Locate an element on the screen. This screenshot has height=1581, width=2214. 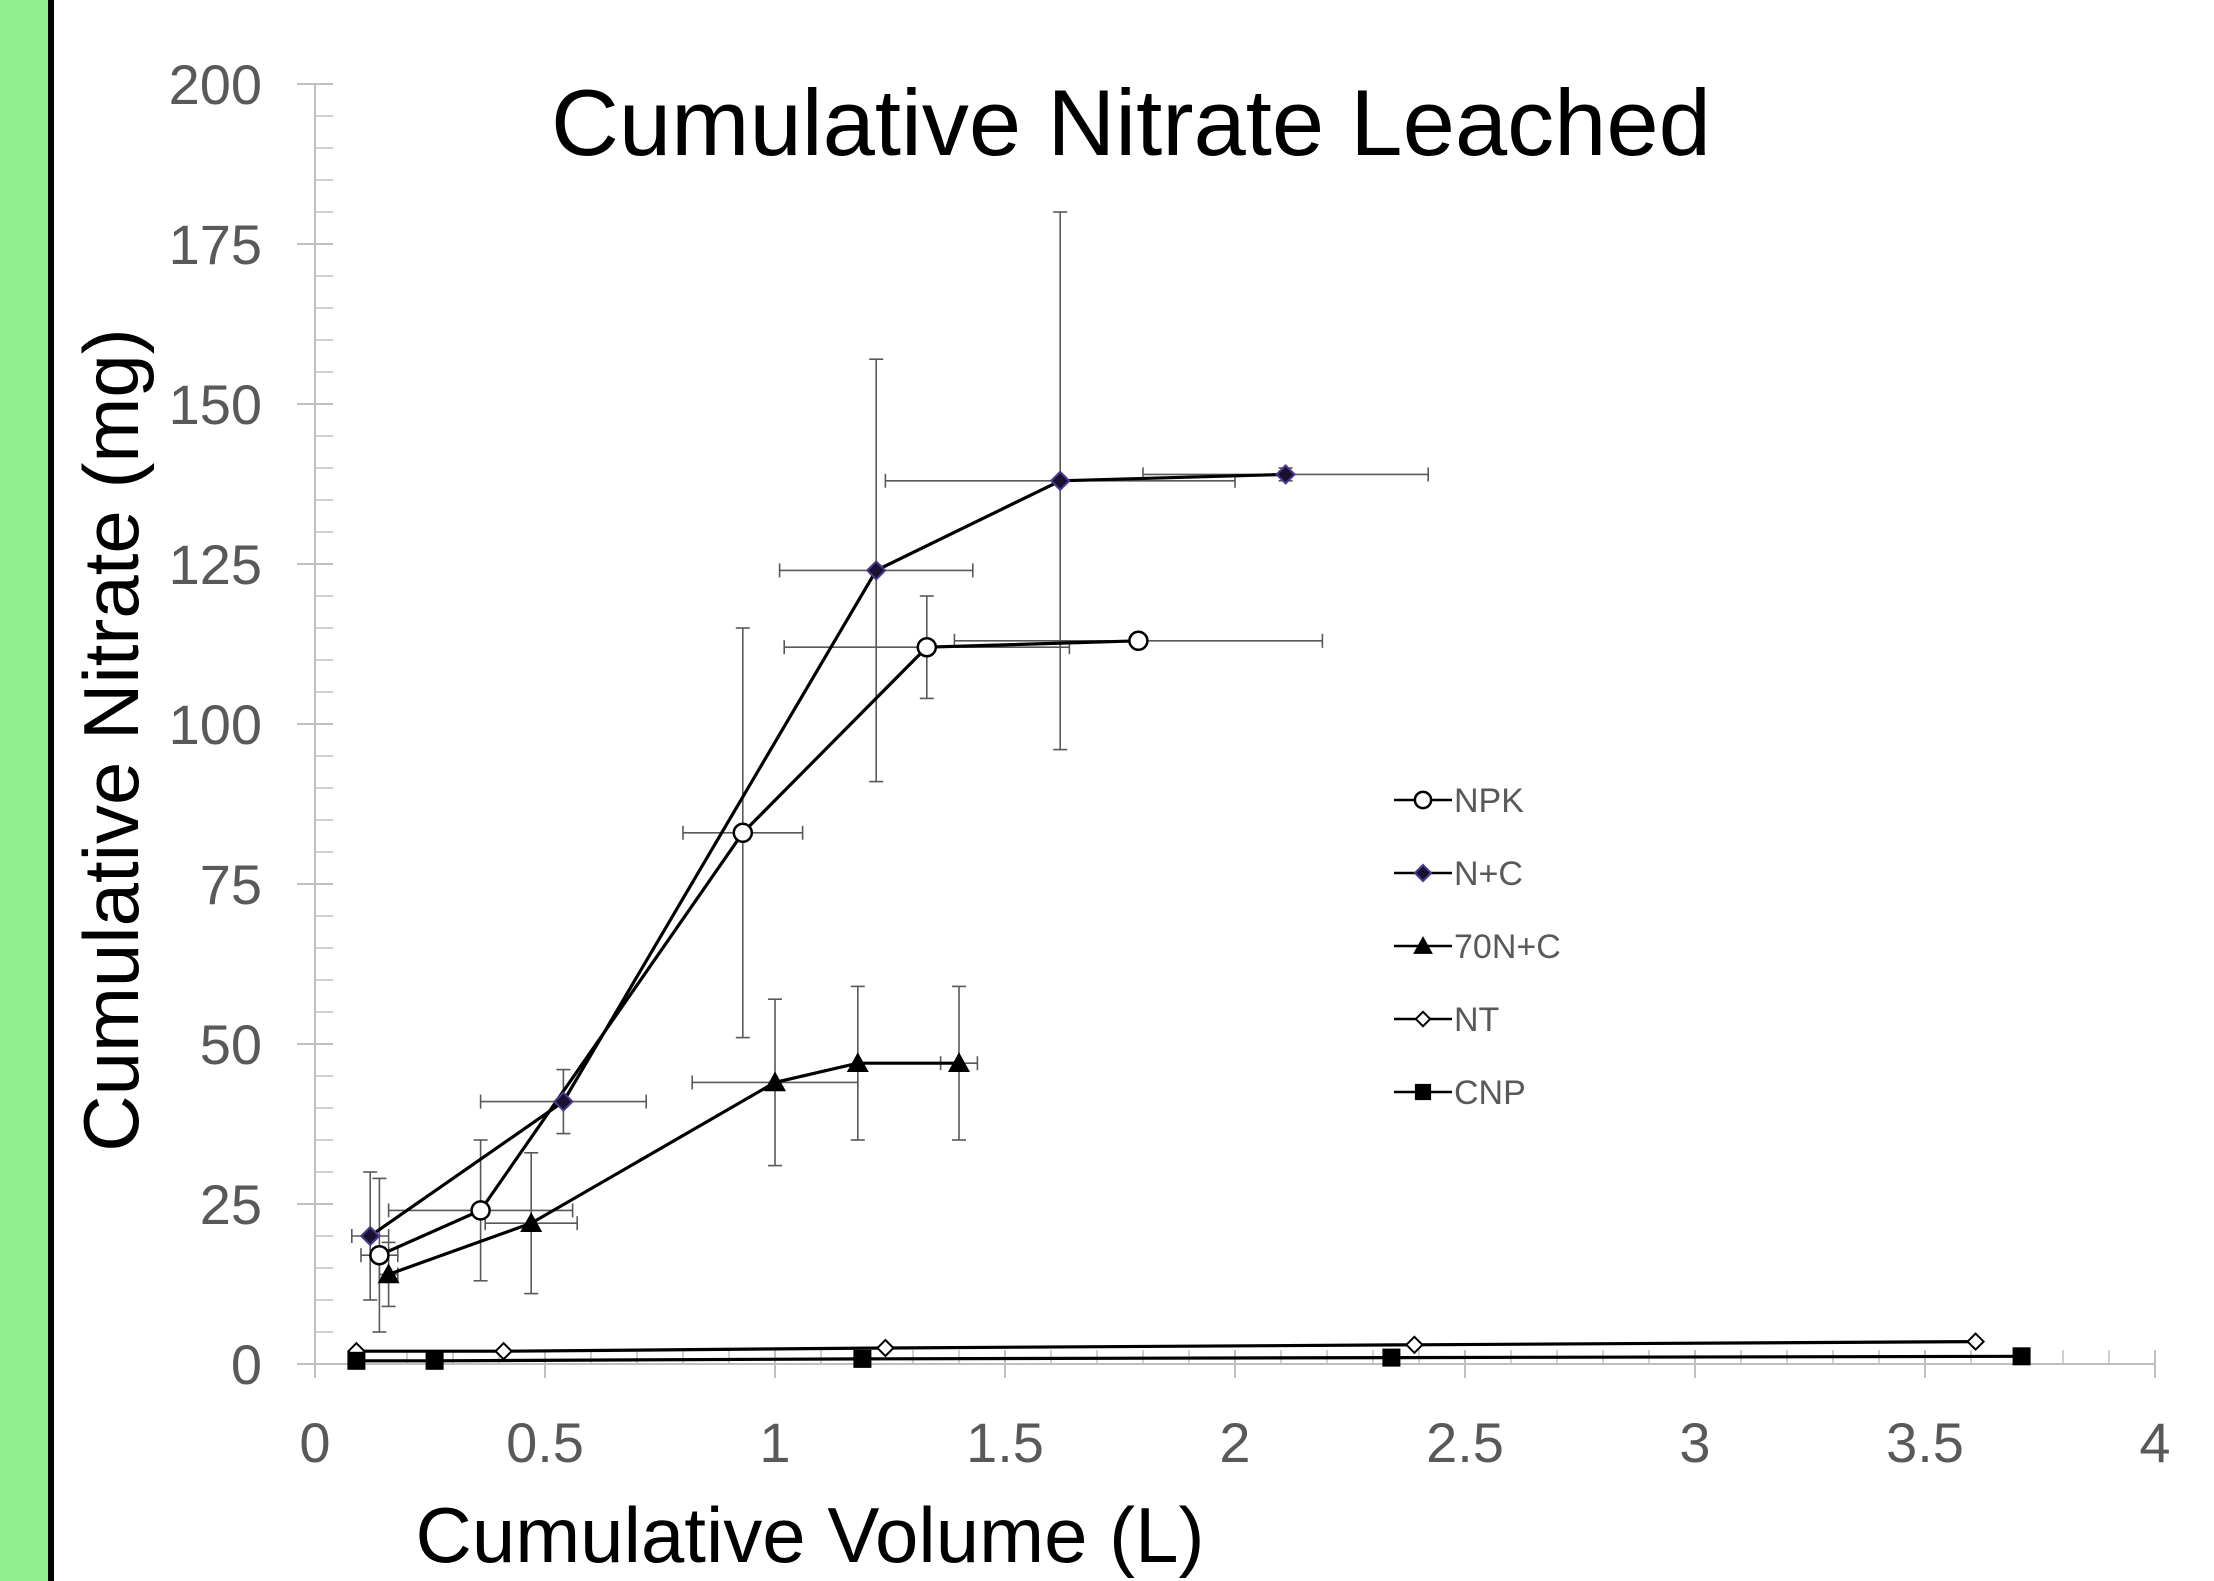
chart-title: Cumulative Nitrate Leached is located at coordinates (1131, 122).